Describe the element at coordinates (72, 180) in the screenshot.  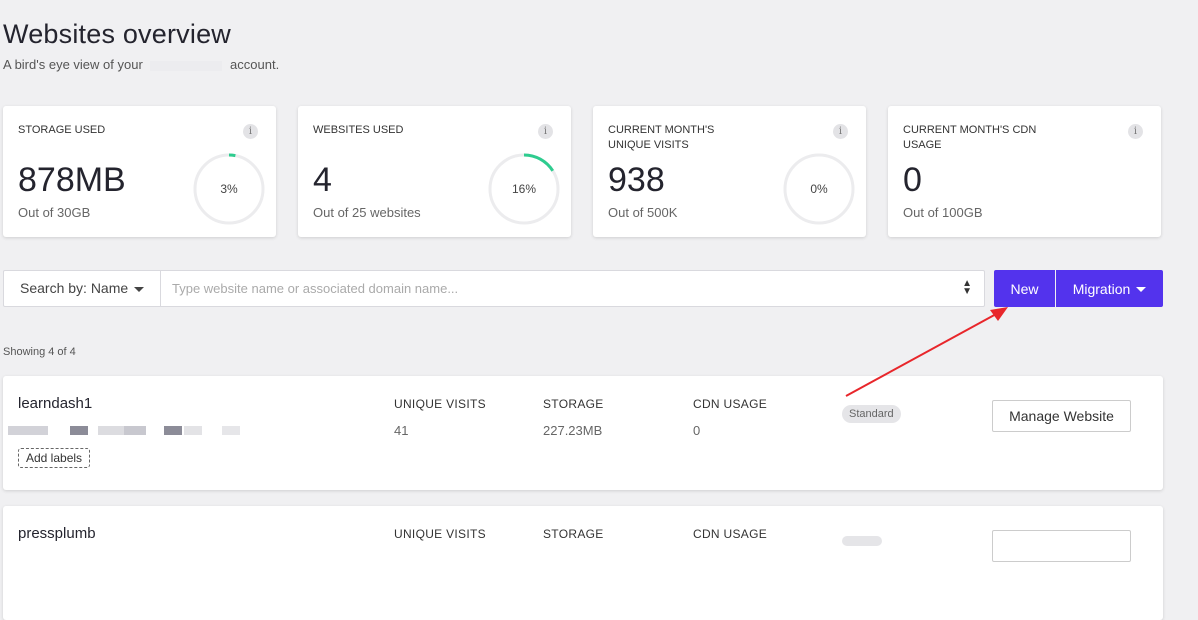
I see `stat-value: 878MB` at that location.